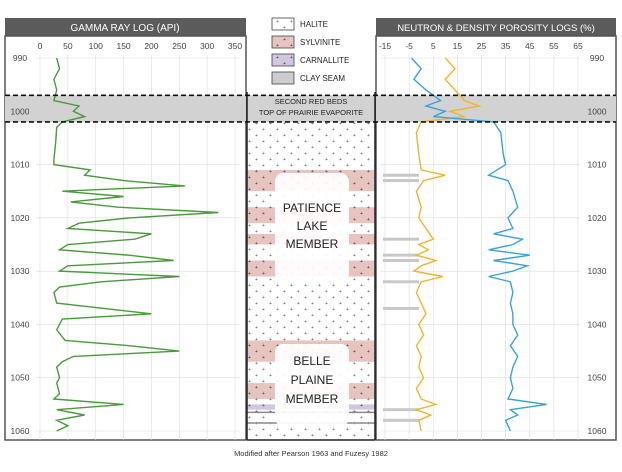 Image resolution: width=622 pixels, height=472 pixels. Describe the element at coordinates (20, 218) in the screenshot. I see `gamma-depth-label: 1020` at that location.